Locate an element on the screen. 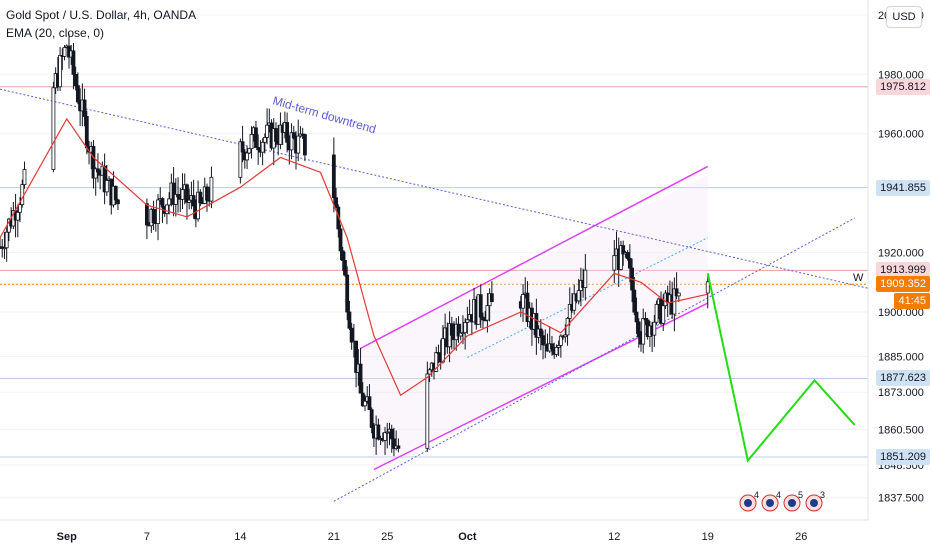  symbol-title: Gold Spot / U.S. Dollar, 4h, OANDA is located at coordinates (101, 15).